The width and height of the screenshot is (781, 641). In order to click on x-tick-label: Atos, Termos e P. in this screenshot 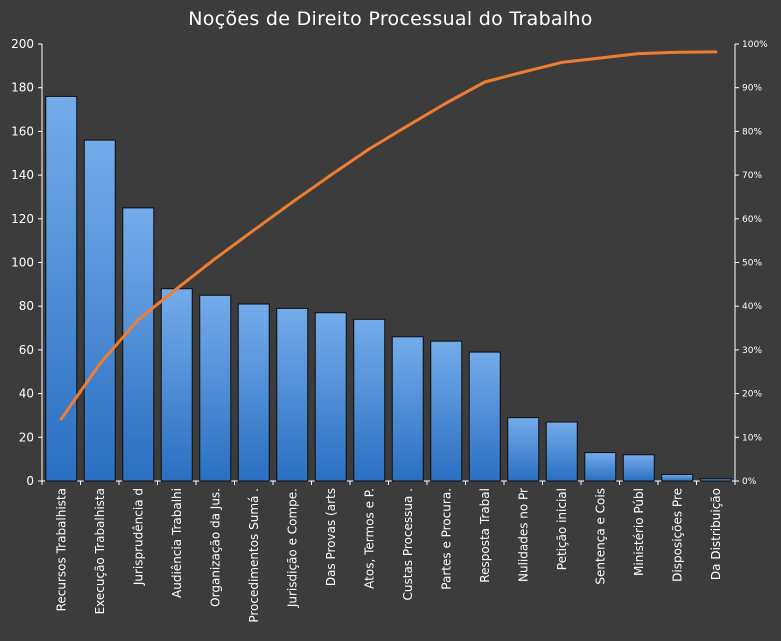, I will do `click(369, 538)`.